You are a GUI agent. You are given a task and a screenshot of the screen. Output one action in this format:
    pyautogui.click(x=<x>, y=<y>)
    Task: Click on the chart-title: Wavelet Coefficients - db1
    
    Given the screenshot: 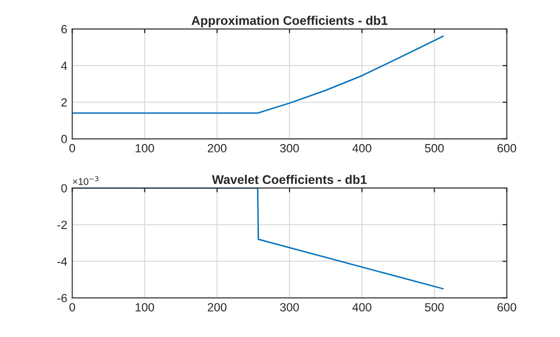 What is the action you would take?
    pyautogui.click(x=289, y=179)
    